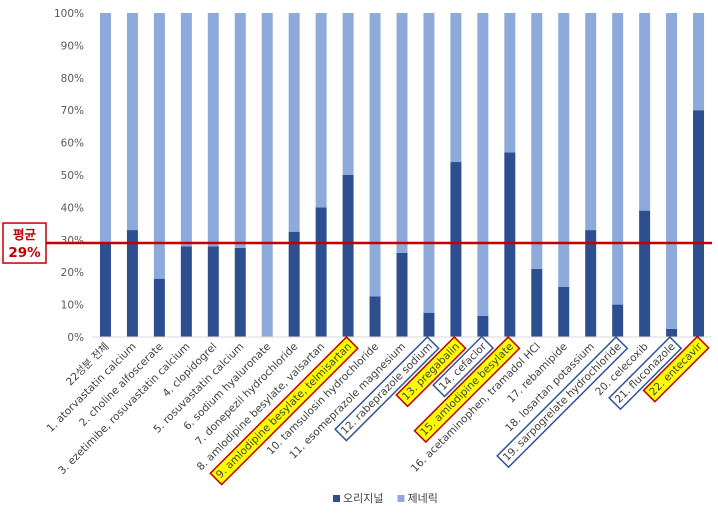 The image size is (718, 521). Describe the element at coordinates (72, 176) in the screenshot. I see `y-tick-label: 50%` at that location.